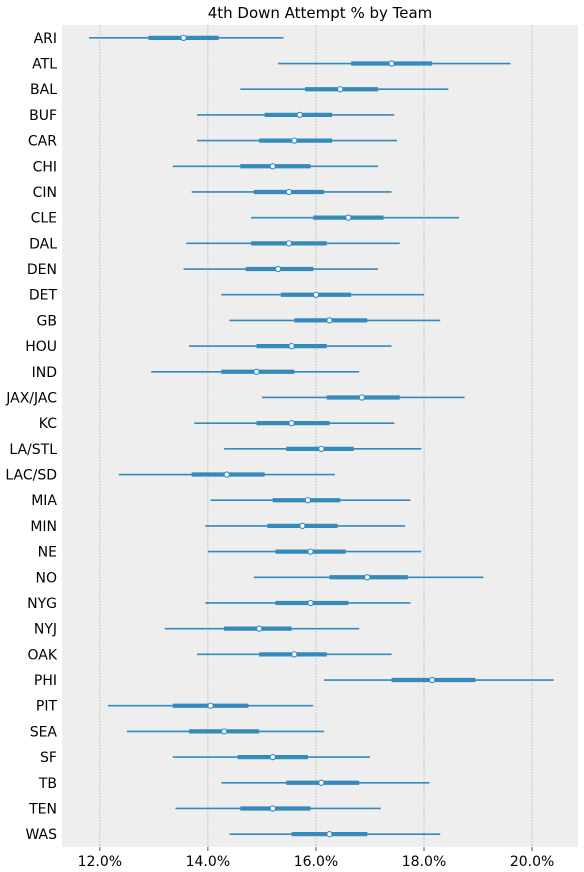  Describe the element at coordinates (227, 296) in the screenshot. I see `team-row: DET` at that location.